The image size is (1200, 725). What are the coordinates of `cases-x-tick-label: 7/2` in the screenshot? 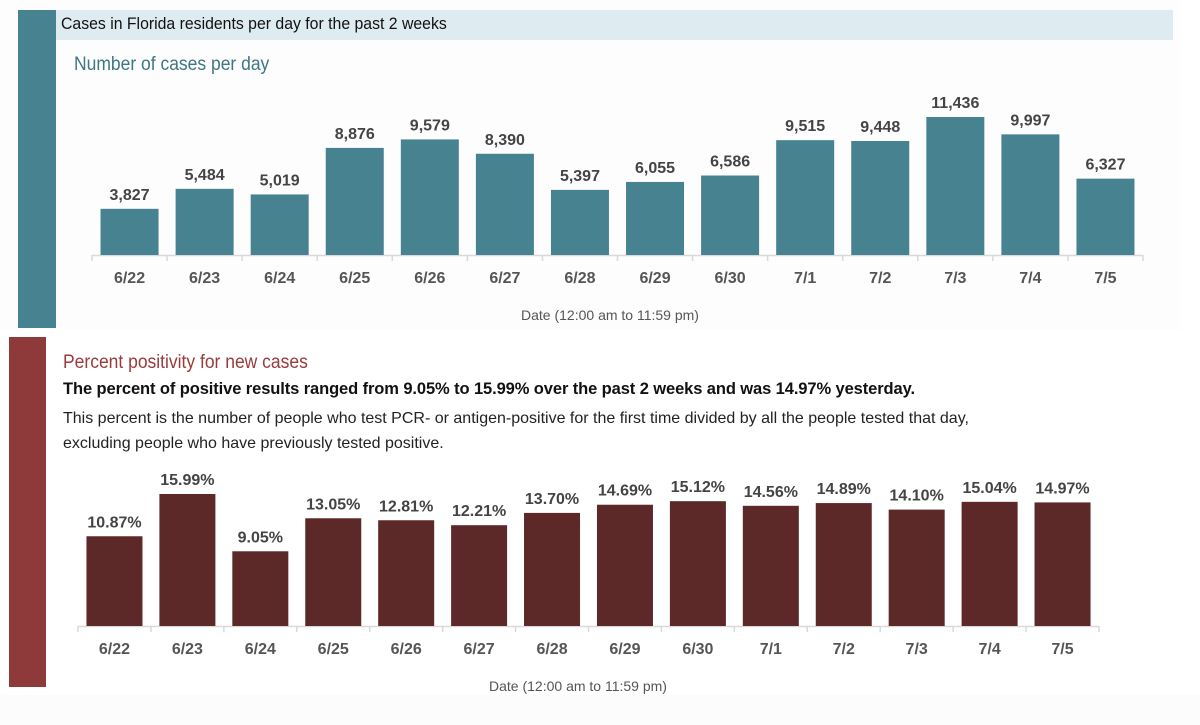 It's located at (880, 278).